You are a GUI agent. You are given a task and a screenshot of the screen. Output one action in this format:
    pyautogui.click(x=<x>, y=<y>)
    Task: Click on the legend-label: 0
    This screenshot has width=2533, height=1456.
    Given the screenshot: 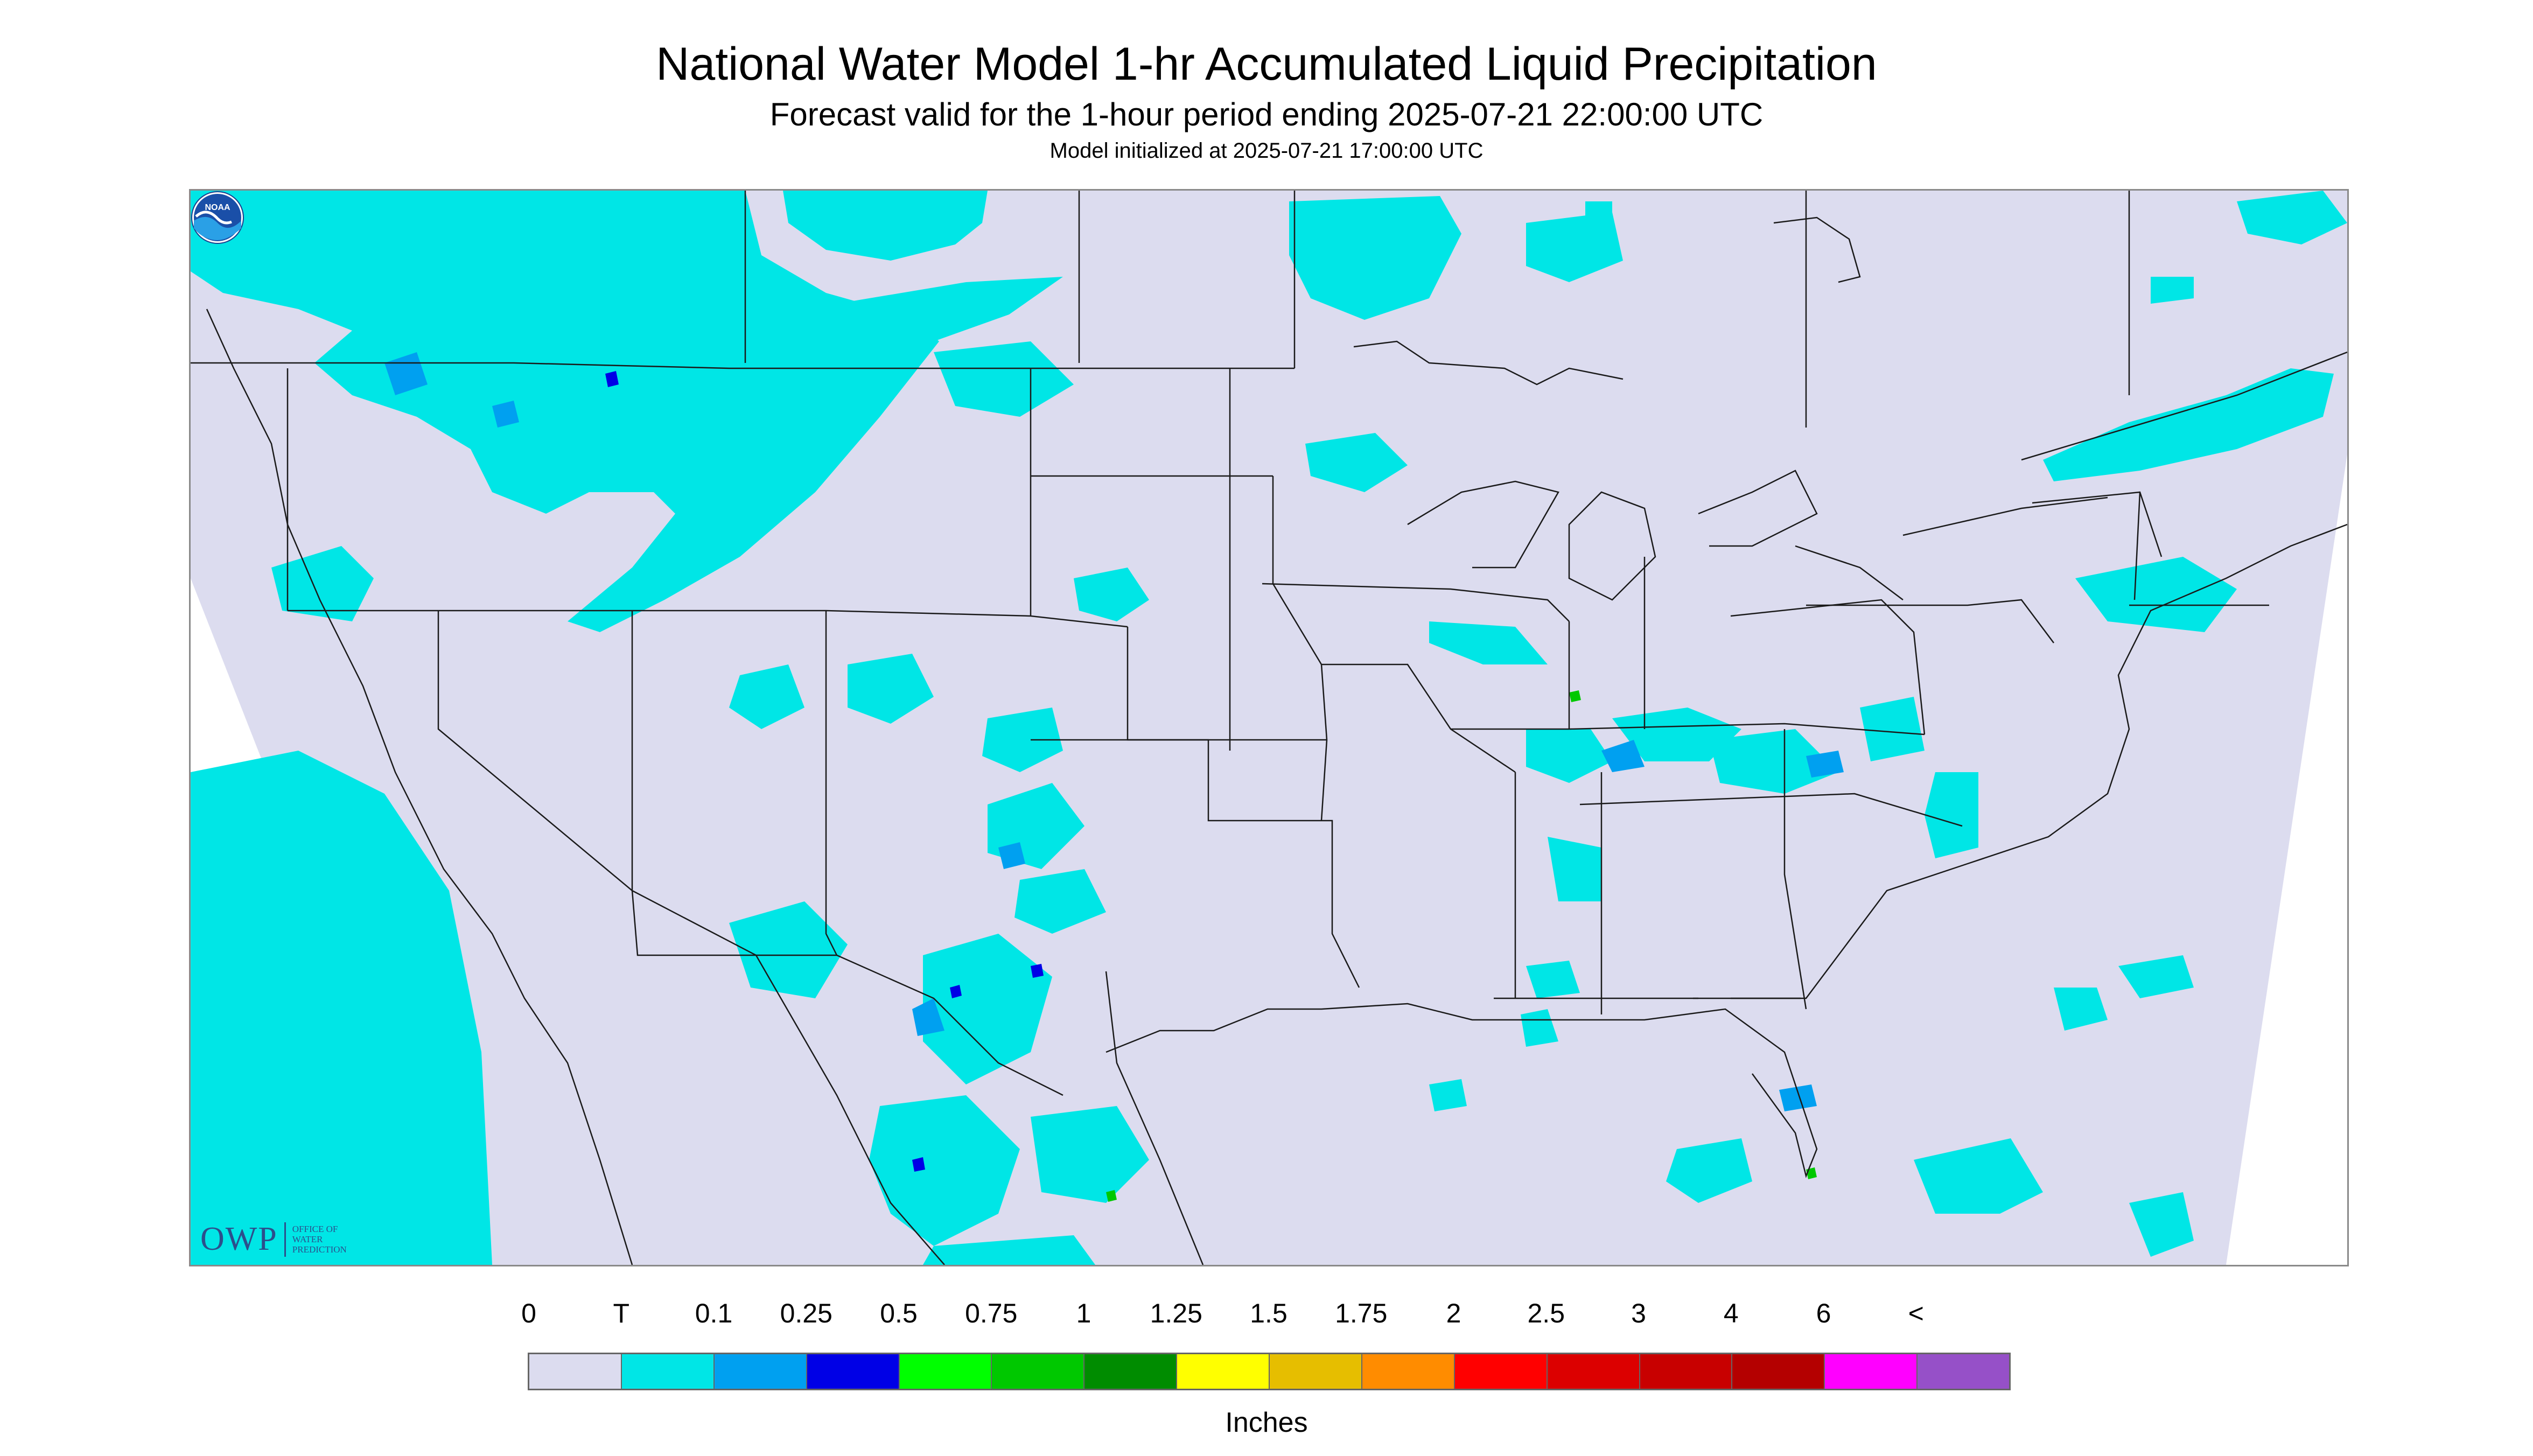 What is the action you would take?
    pyautogui.click(x=529, y=1313)
    